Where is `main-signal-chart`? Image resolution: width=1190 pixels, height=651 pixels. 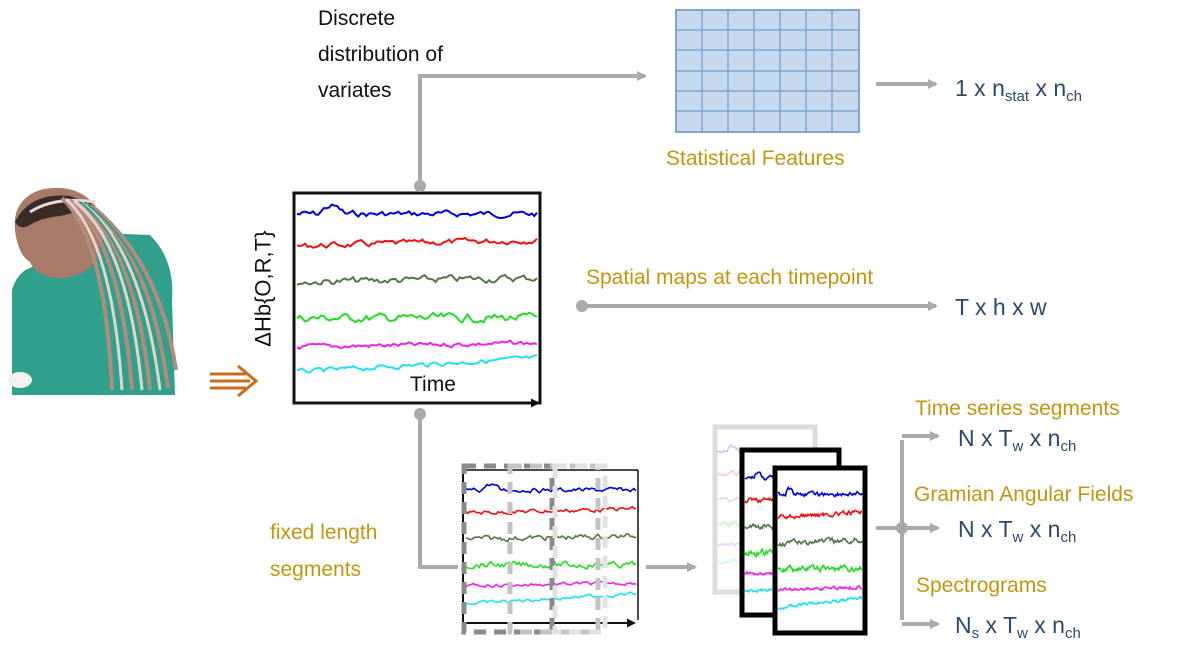
main-signal-chart is located at coordinates (417, 299).